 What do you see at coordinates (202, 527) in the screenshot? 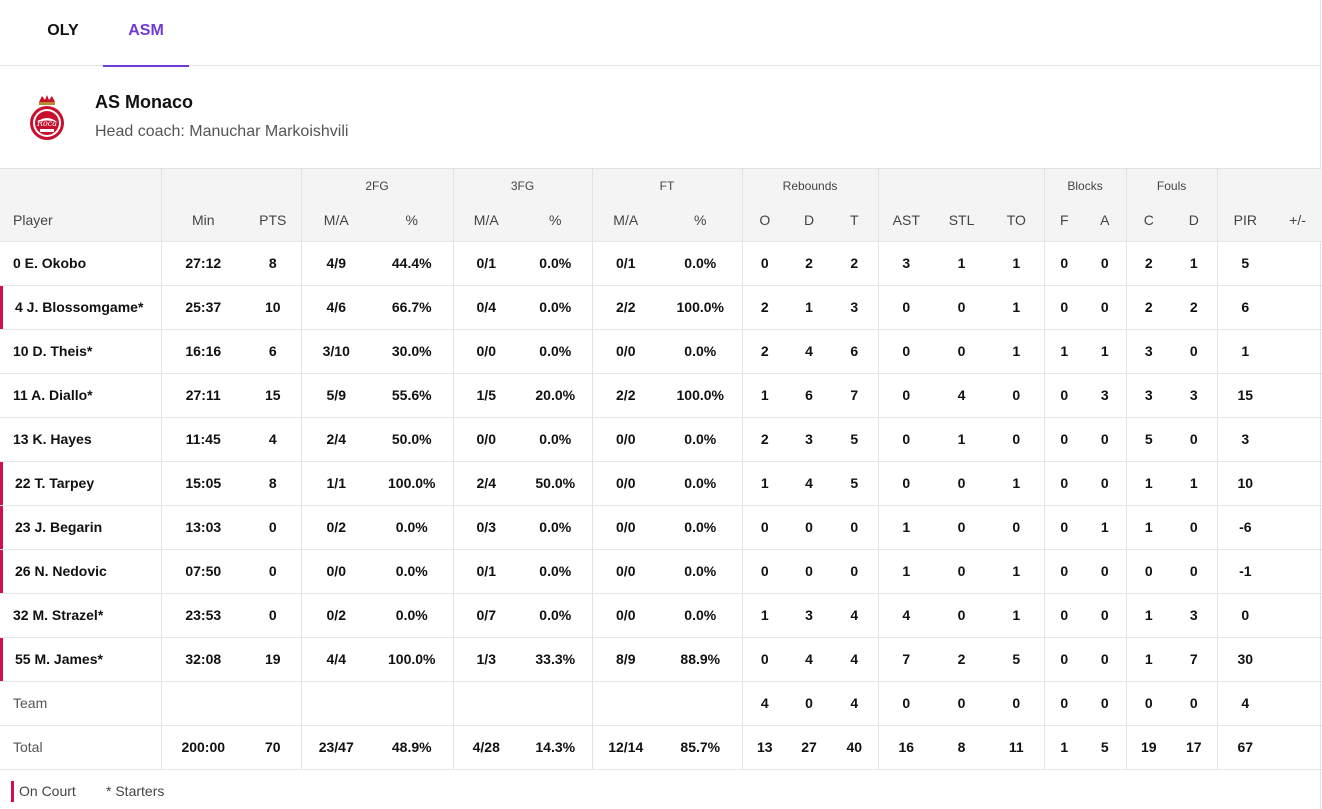
I see `cell-min: 13:03` at bounding box center [202, 527].